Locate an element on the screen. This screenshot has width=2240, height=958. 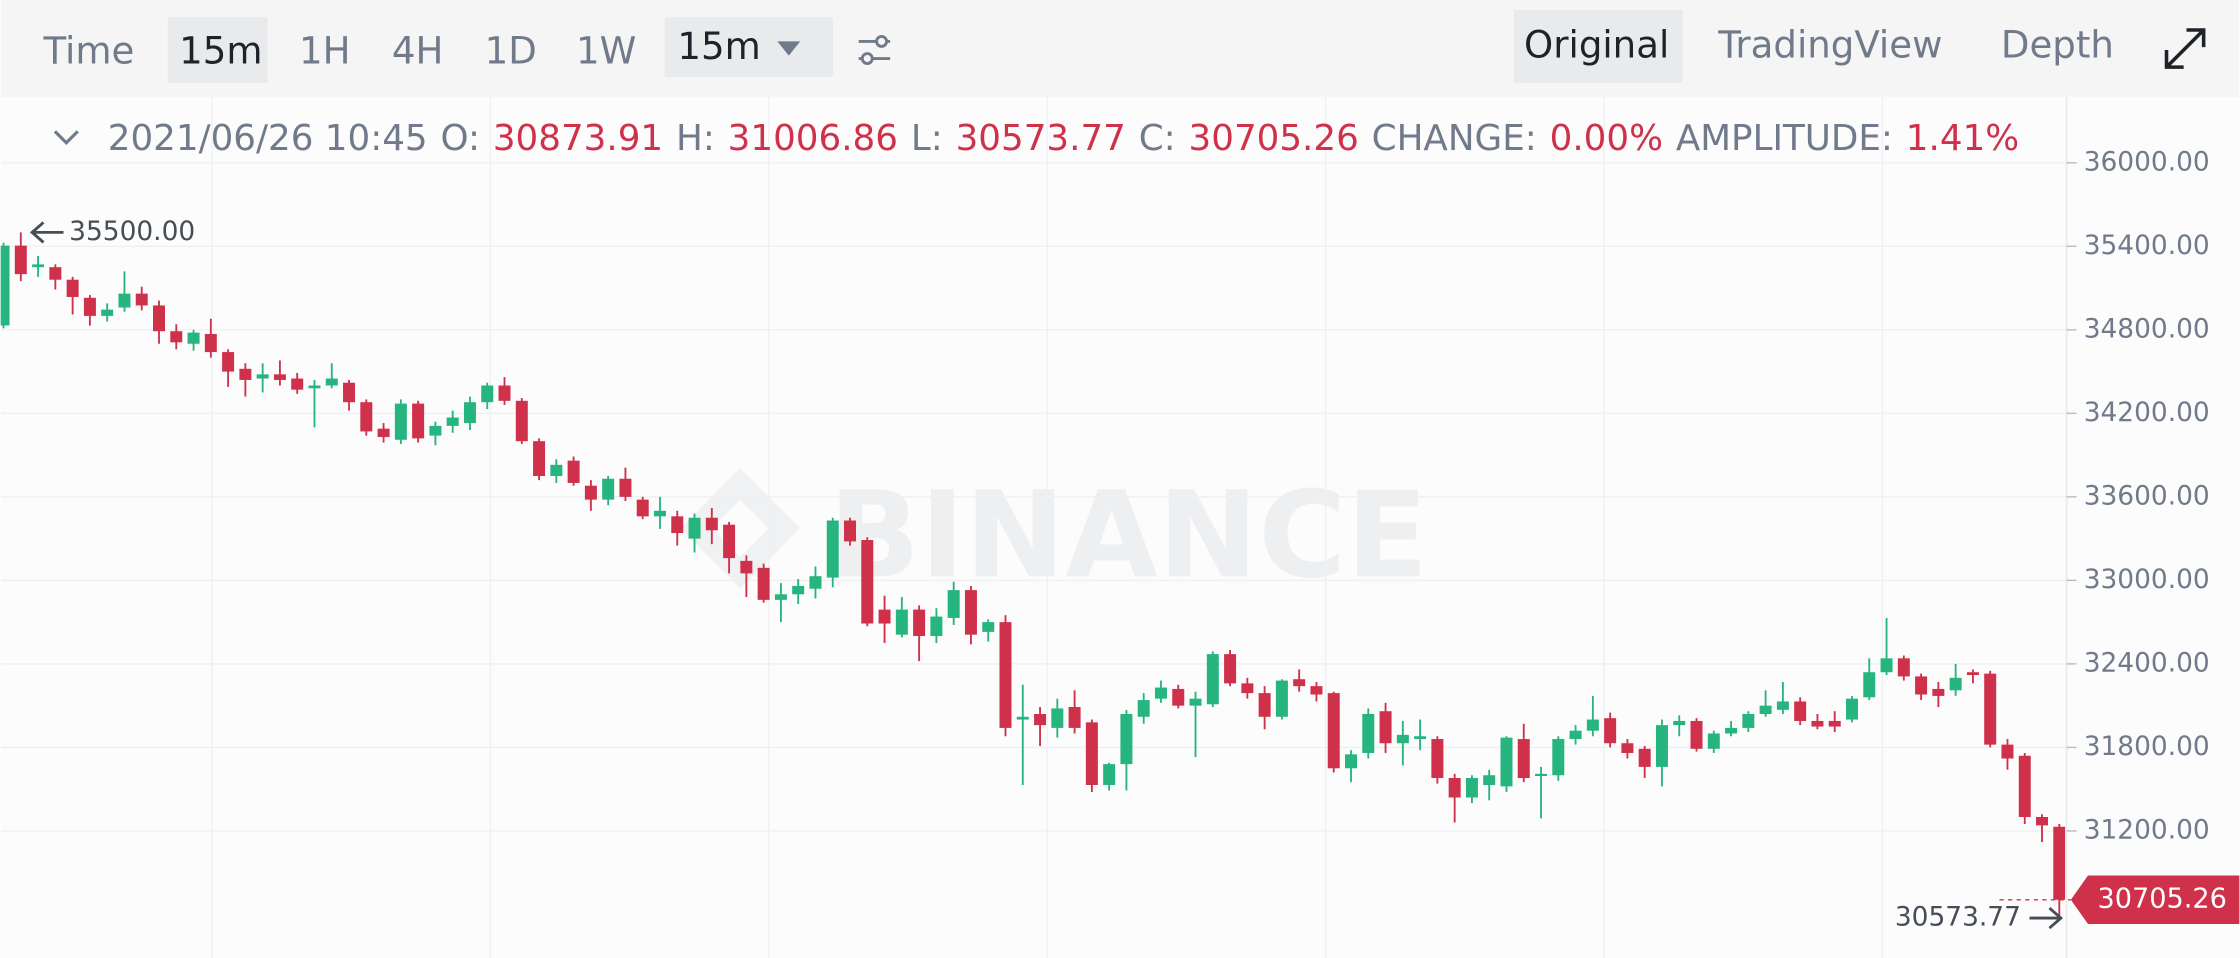
fullscreen-icon is located at coordinates (2185, 48).